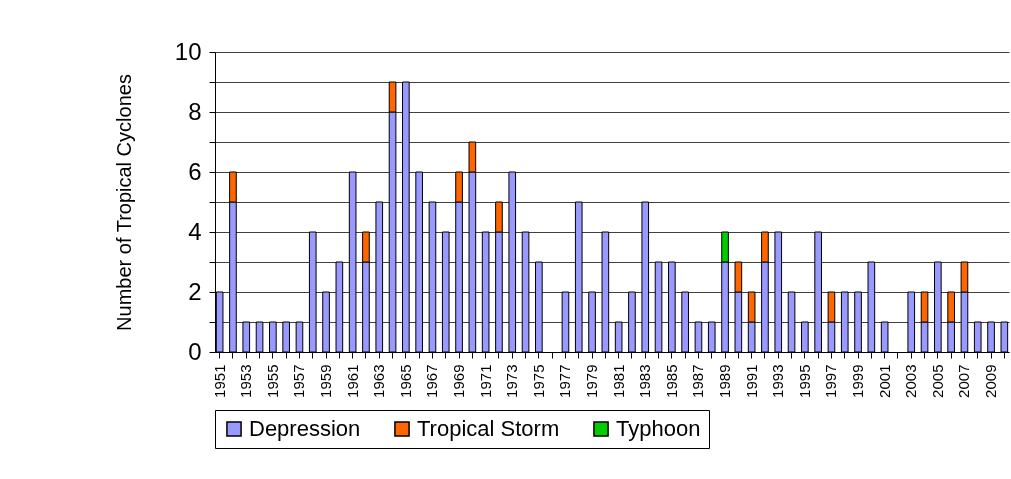 The width and height of the screenshot is (1011, 479). I want to click on y-tick-label: 0, so click(195, 351).